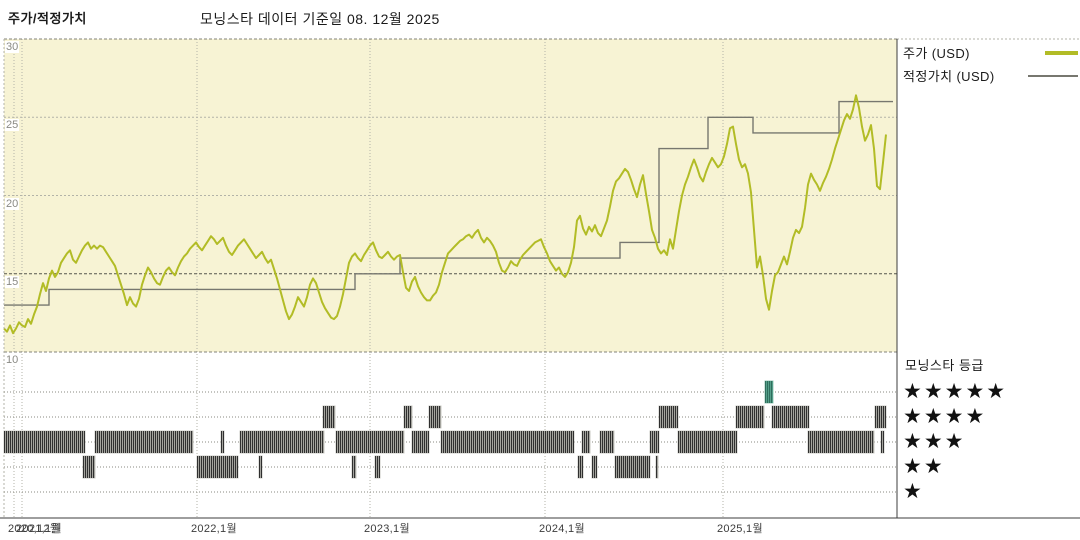 Image resolution: width=1080 pixels, height=540 pixels. I want to click on chart-subtitle: 모닝스타 데이터 기준일 08. 12월 2025, so click(320, 19).